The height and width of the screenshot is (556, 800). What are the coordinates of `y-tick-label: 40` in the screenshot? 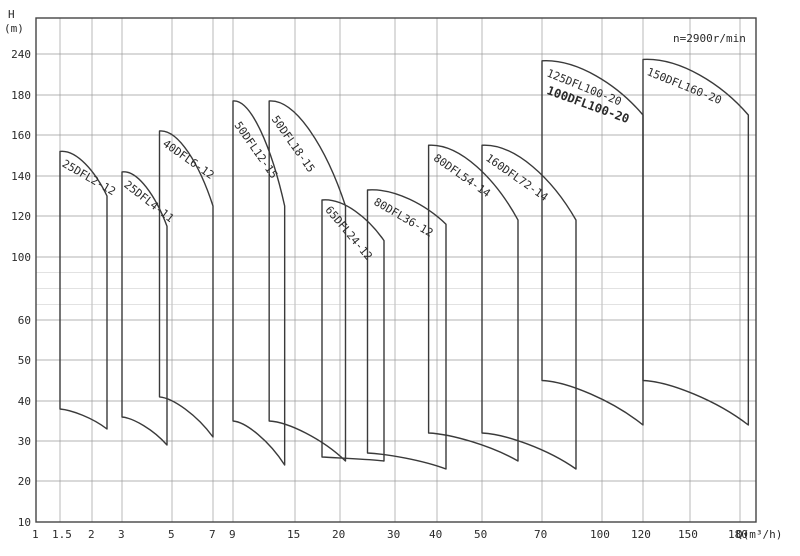 It's located at (24, 401).